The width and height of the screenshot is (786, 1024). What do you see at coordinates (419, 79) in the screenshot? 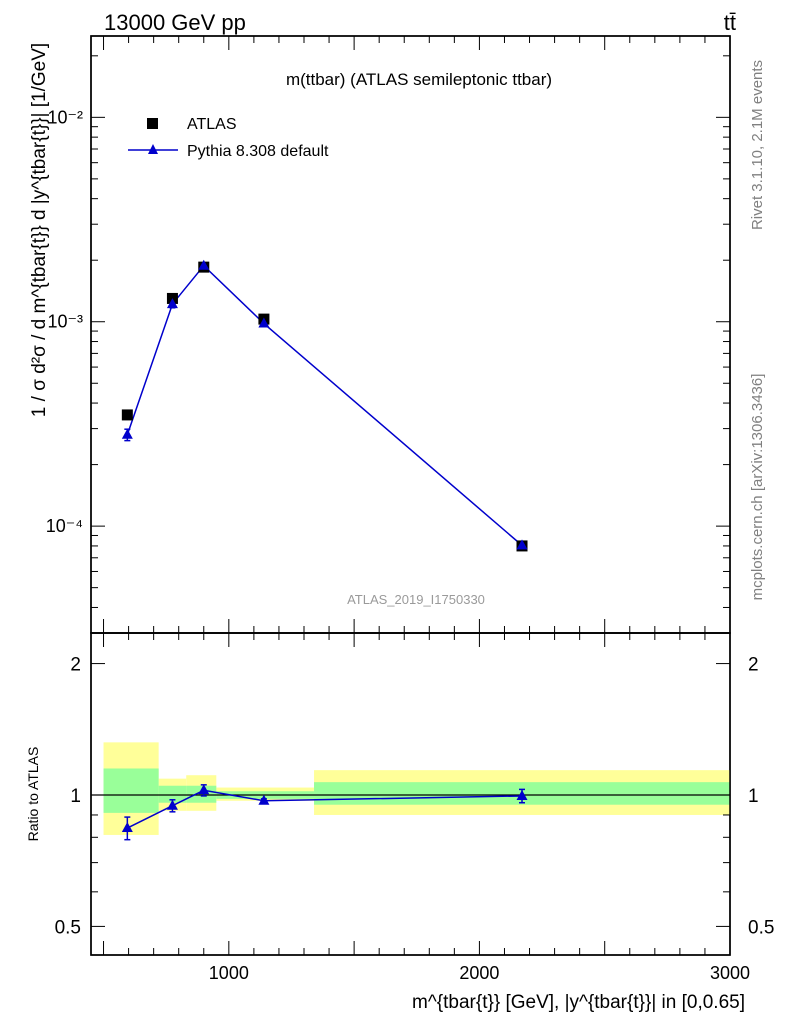
I see `plot-title: m(ttbar) (ATLAS semileptonic ttbar)` at bounding box center [419, 79].